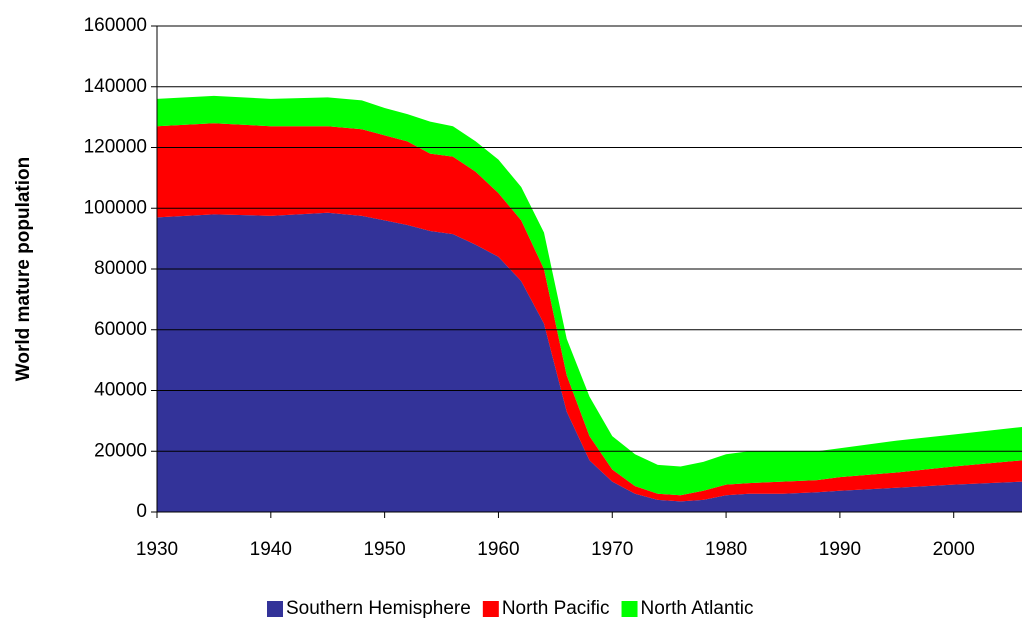 The width and height of the screenshot is (1022, 627). What do you see at coordinates (556, 608) in the screenshot?
I see `legend-label: North Pacific` at bounding box center [556, 608].